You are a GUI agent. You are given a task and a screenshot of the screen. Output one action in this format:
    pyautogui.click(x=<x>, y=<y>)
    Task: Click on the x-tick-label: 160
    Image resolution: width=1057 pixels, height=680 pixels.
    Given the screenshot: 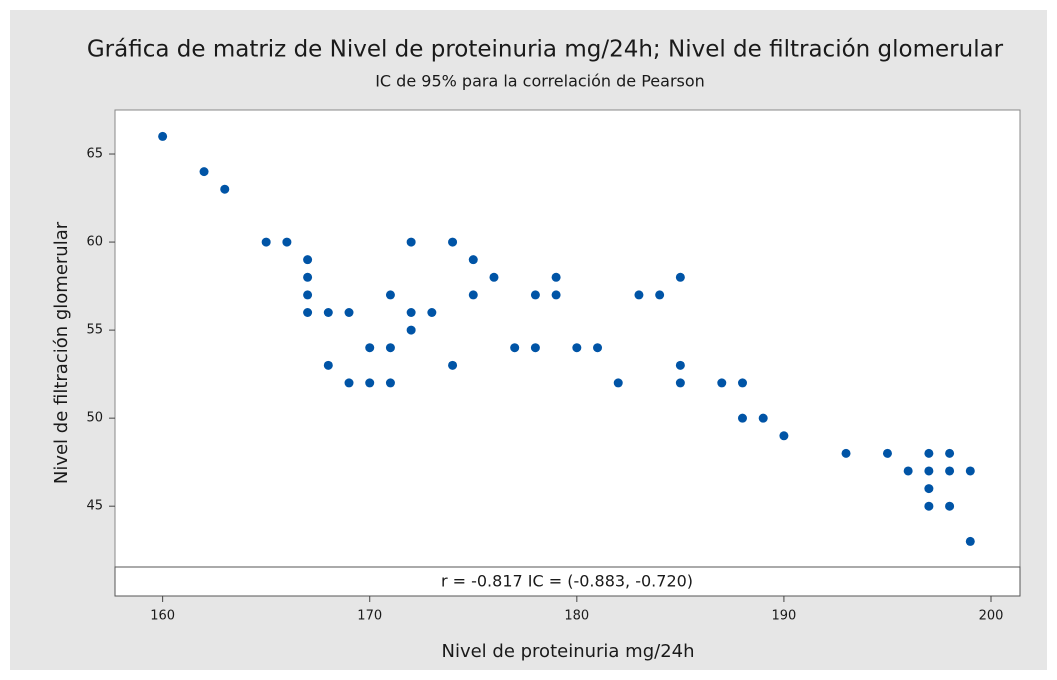 What is the action you would take?
    pyautogui.click(x=162, y=616)
    